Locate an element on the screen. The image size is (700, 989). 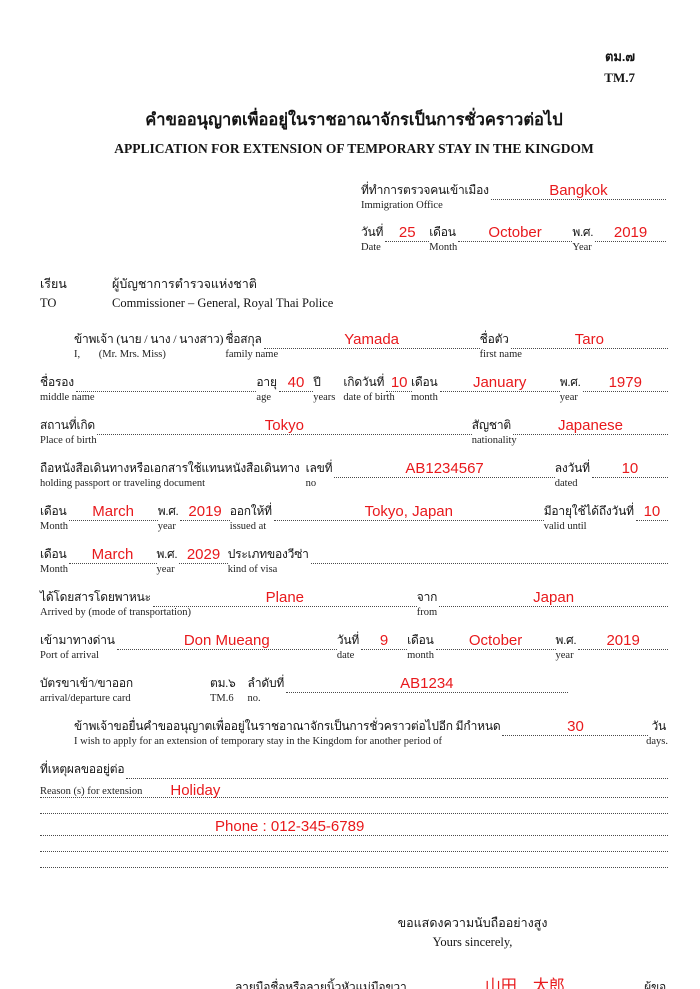
signature-line: 山田 太郎 is located at coordinates (525, 983).